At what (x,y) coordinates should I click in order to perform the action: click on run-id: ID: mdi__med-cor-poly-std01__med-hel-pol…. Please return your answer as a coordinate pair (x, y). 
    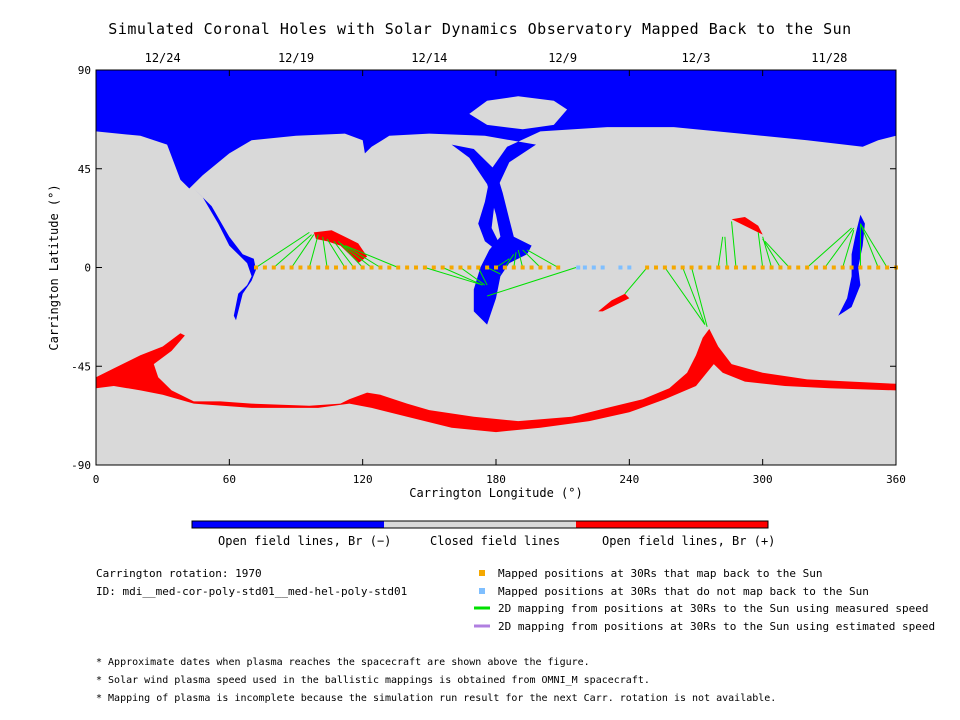
    Looking at the image, I should click on (252, 591).